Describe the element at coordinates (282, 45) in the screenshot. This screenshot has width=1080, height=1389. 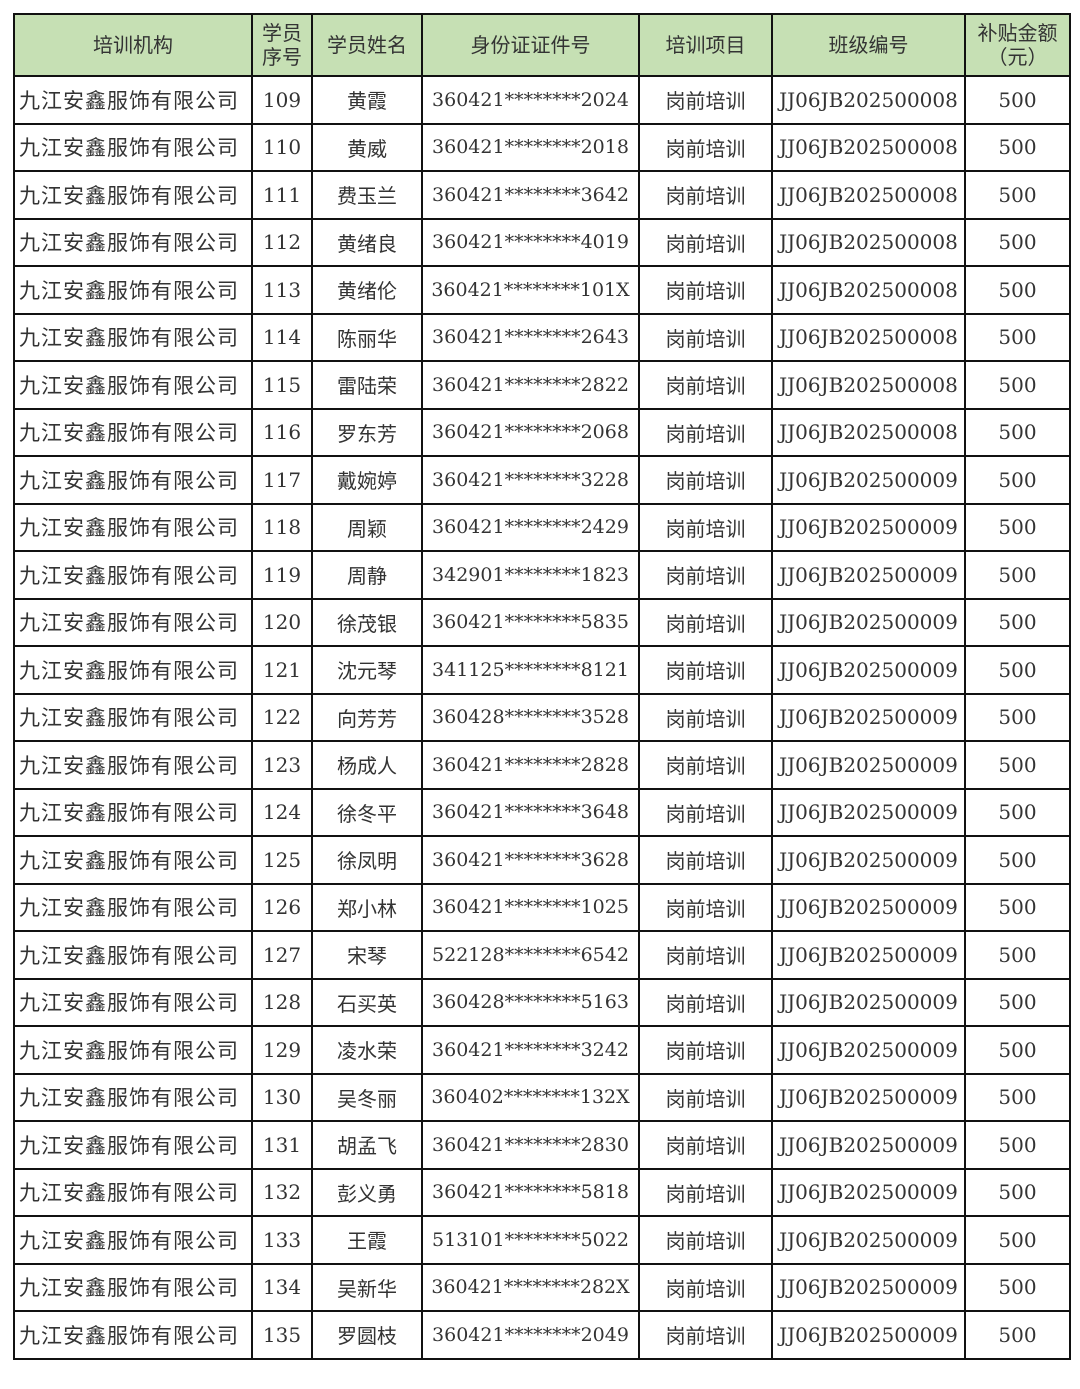
I see `header-seq: 学员 序号` at that location.